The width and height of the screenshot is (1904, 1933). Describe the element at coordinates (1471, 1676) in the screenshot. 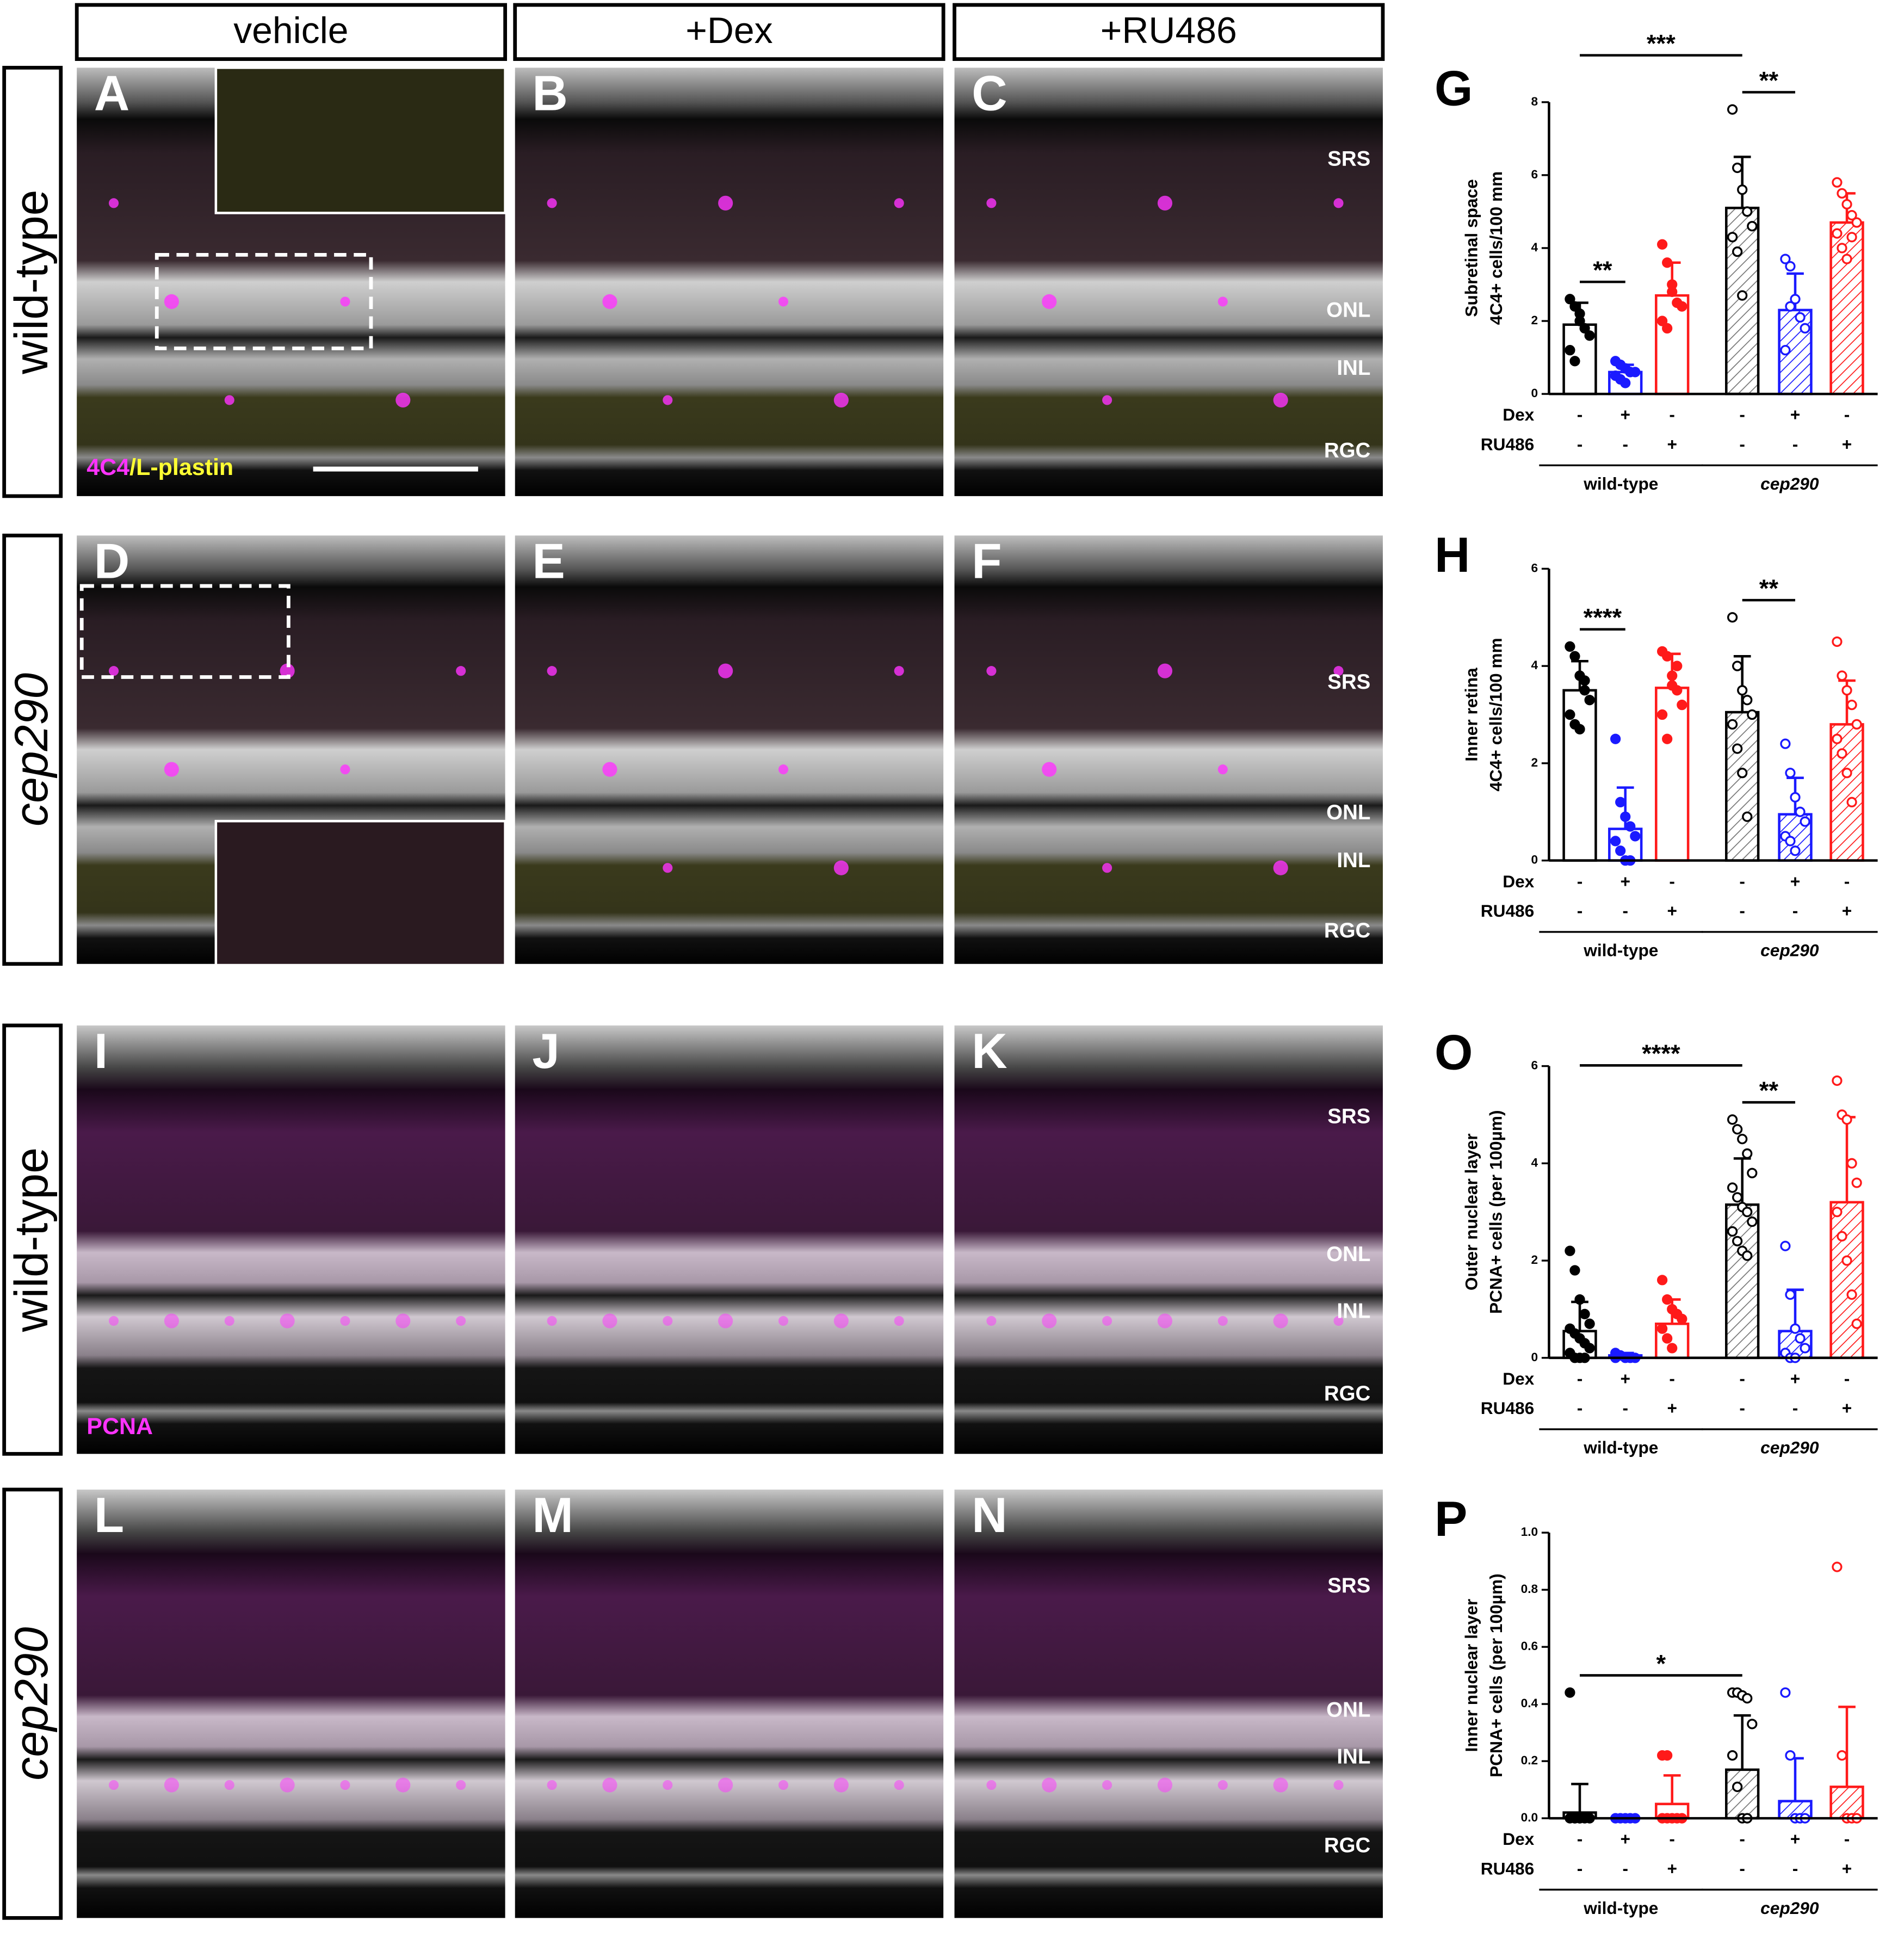

I see `y-axis-label: Inner nuclear layer` at that location.